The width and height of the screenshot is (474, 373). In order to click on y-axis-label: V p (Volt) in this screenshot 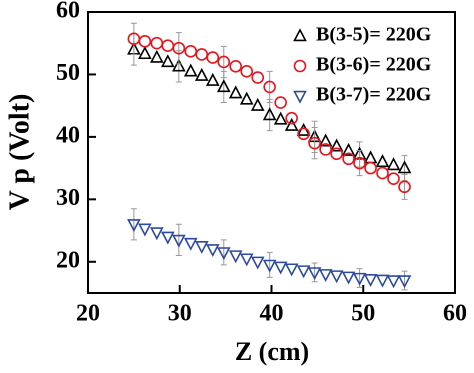, I will do `click(19, 152)`.